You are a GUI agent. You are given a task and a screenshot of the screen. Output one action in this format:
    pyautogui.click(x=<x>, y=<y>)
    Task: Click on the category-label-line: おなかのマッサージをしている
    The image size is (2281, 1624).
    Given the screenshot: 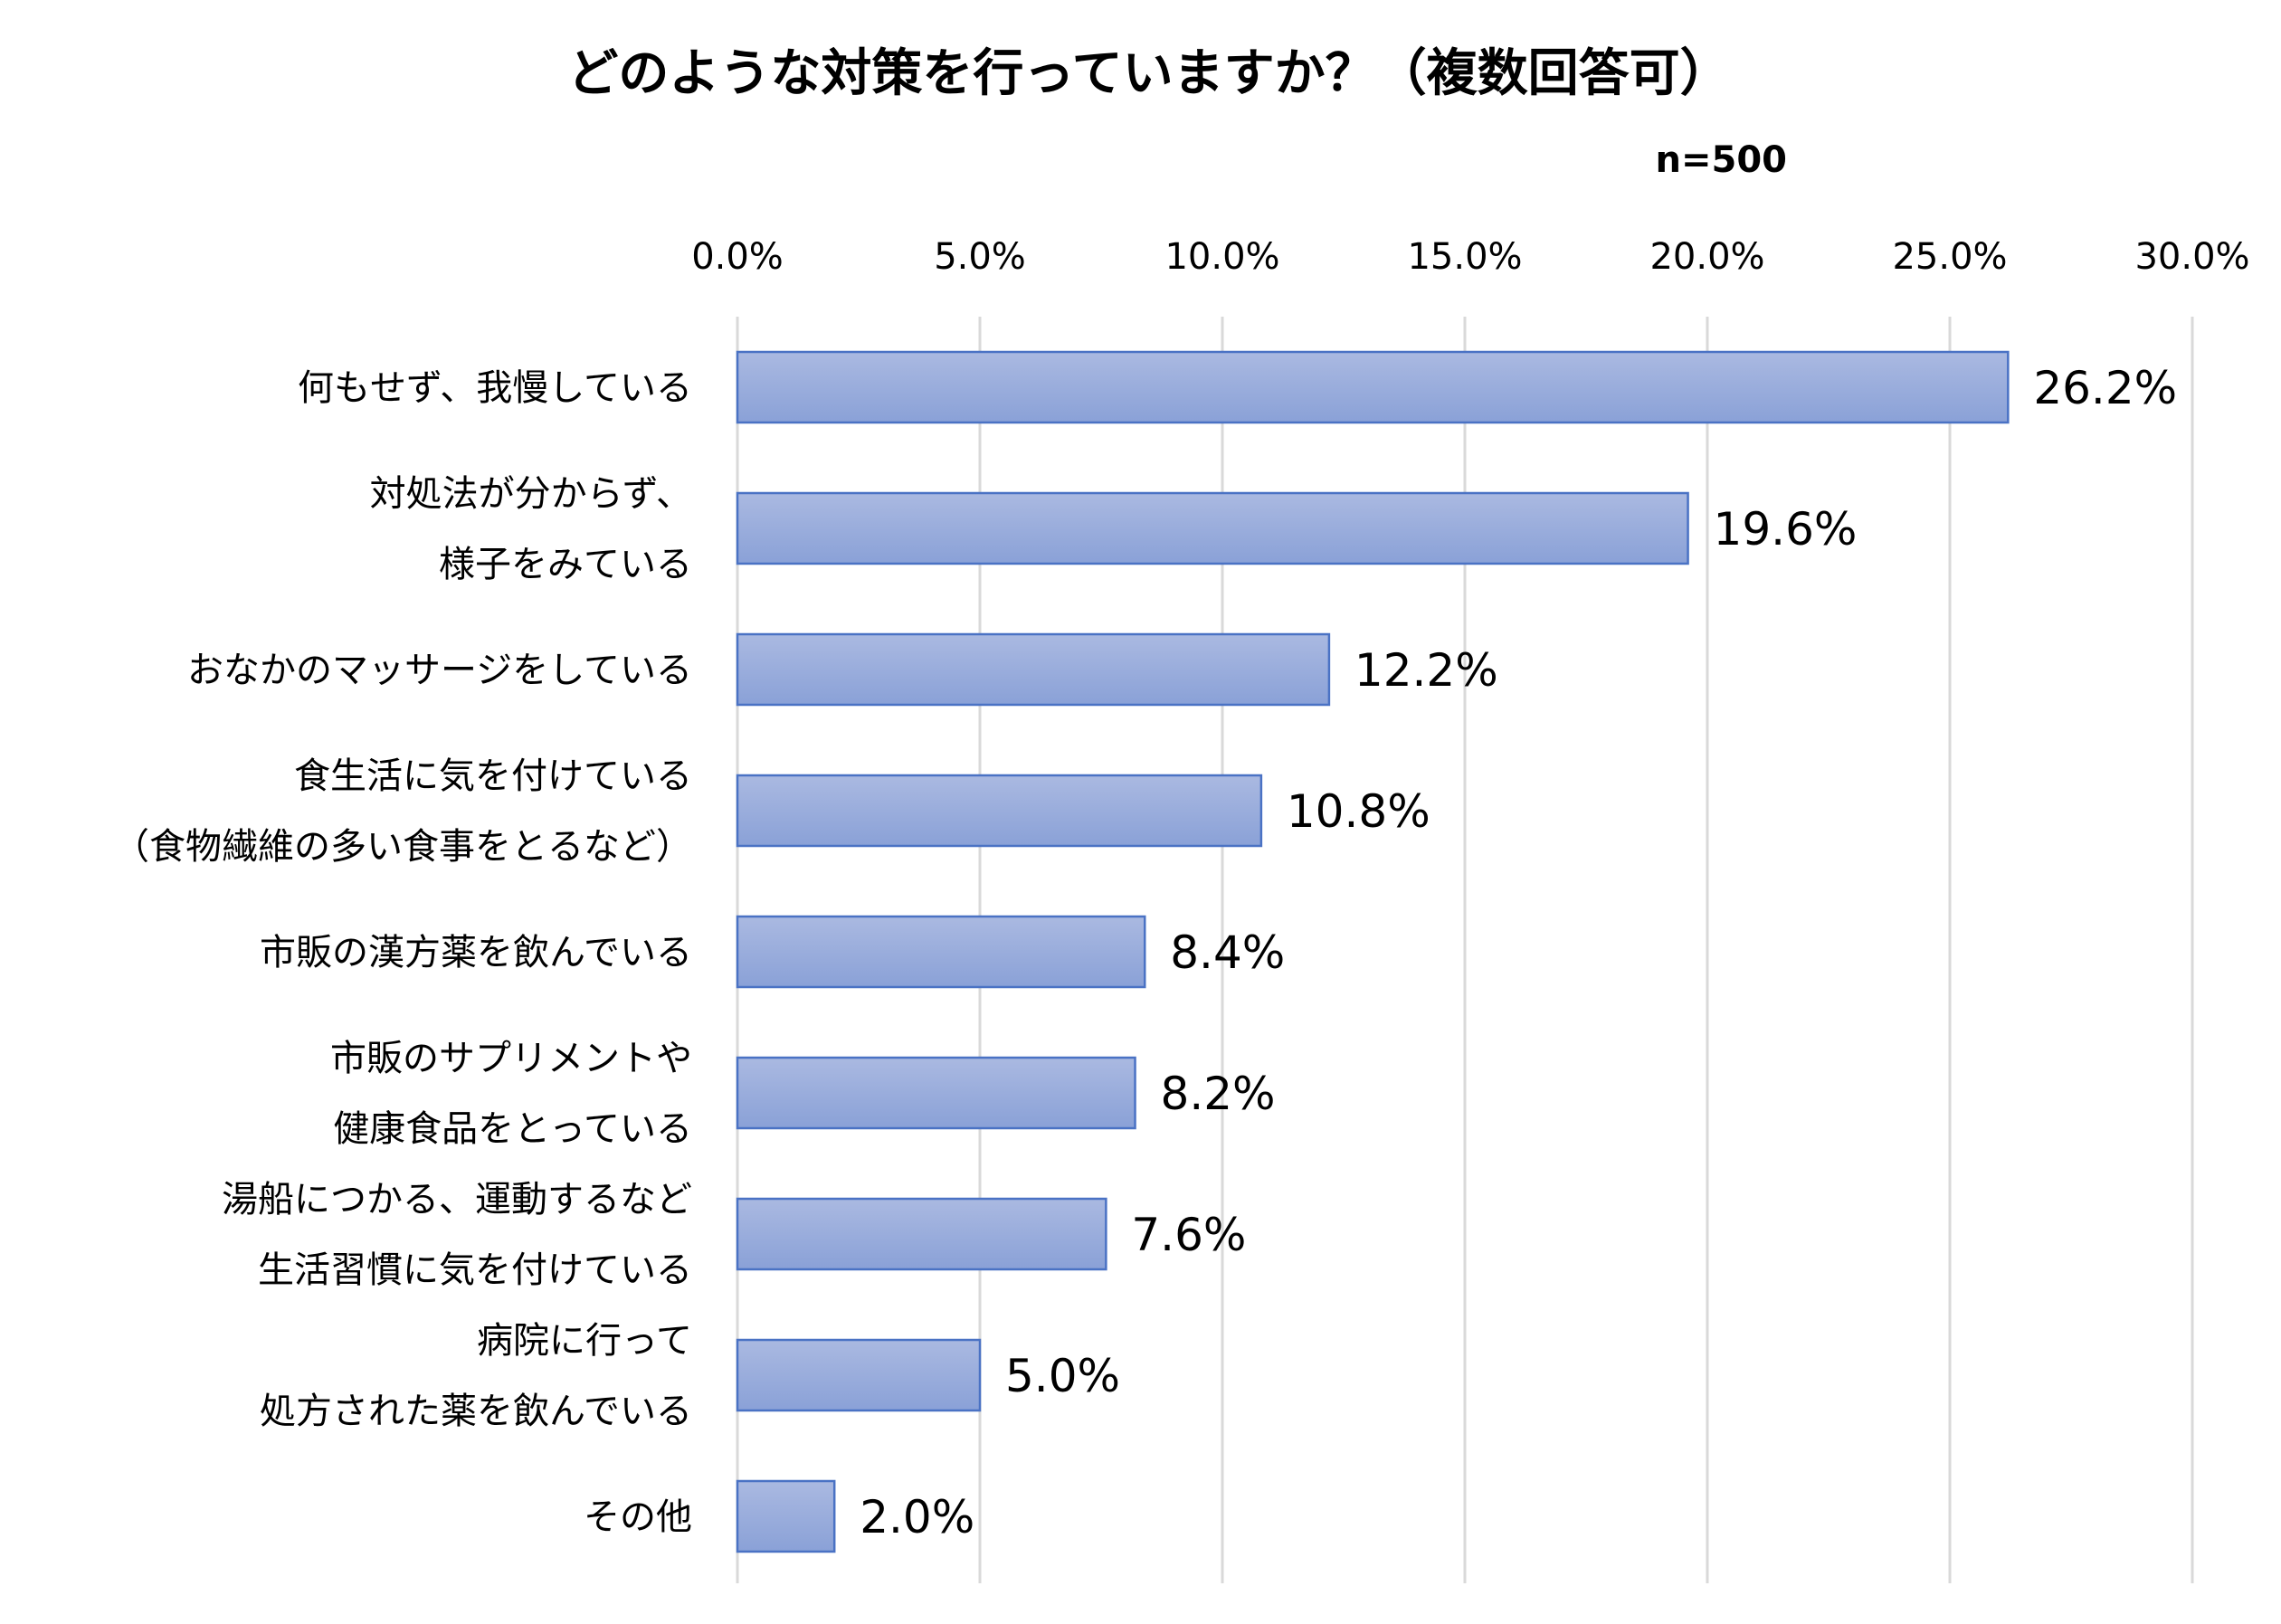 What is the action you would take?
    pyautogui.click(x=439, y=670)
    